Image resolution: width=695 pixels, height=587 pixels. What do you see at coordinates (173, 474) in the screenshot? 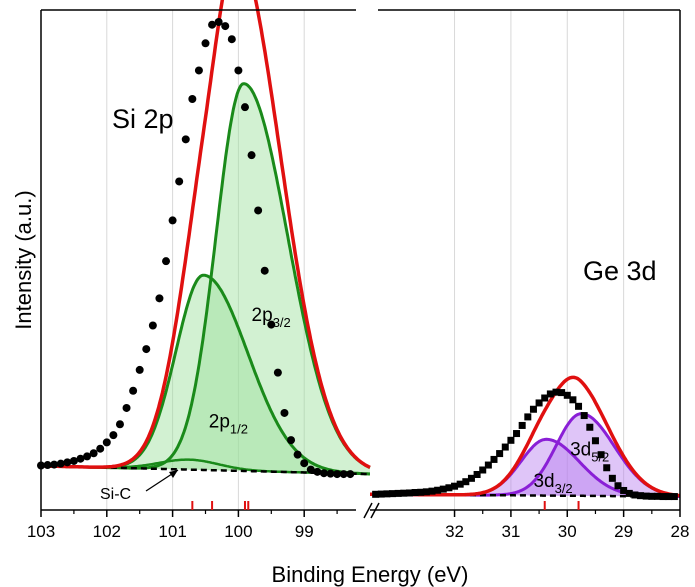
I see `sic-arrow-head` at bounding box center [173, 474].